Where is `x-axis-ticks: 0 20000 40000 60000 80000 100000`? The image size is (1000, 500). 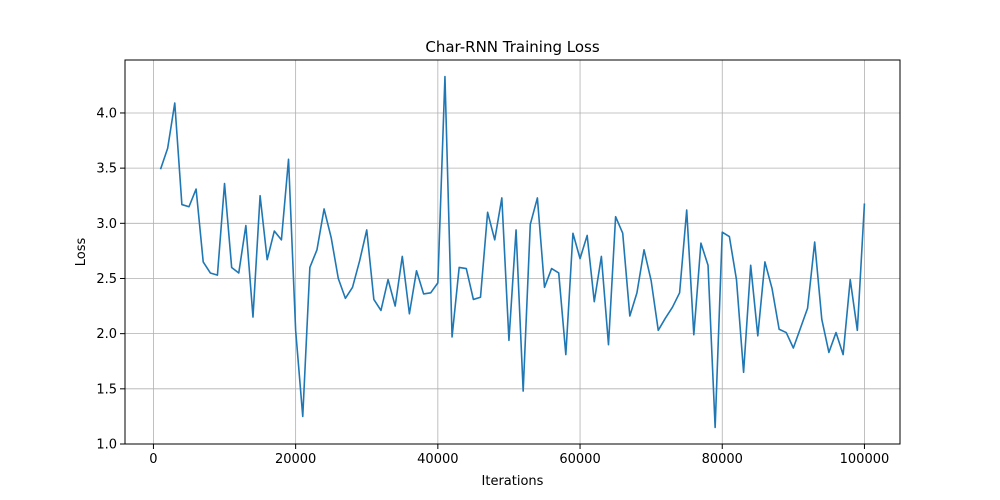
x-axis-ticks: 0 20000 40000 60000 80000 100000 is located at coordinates (519, 455).